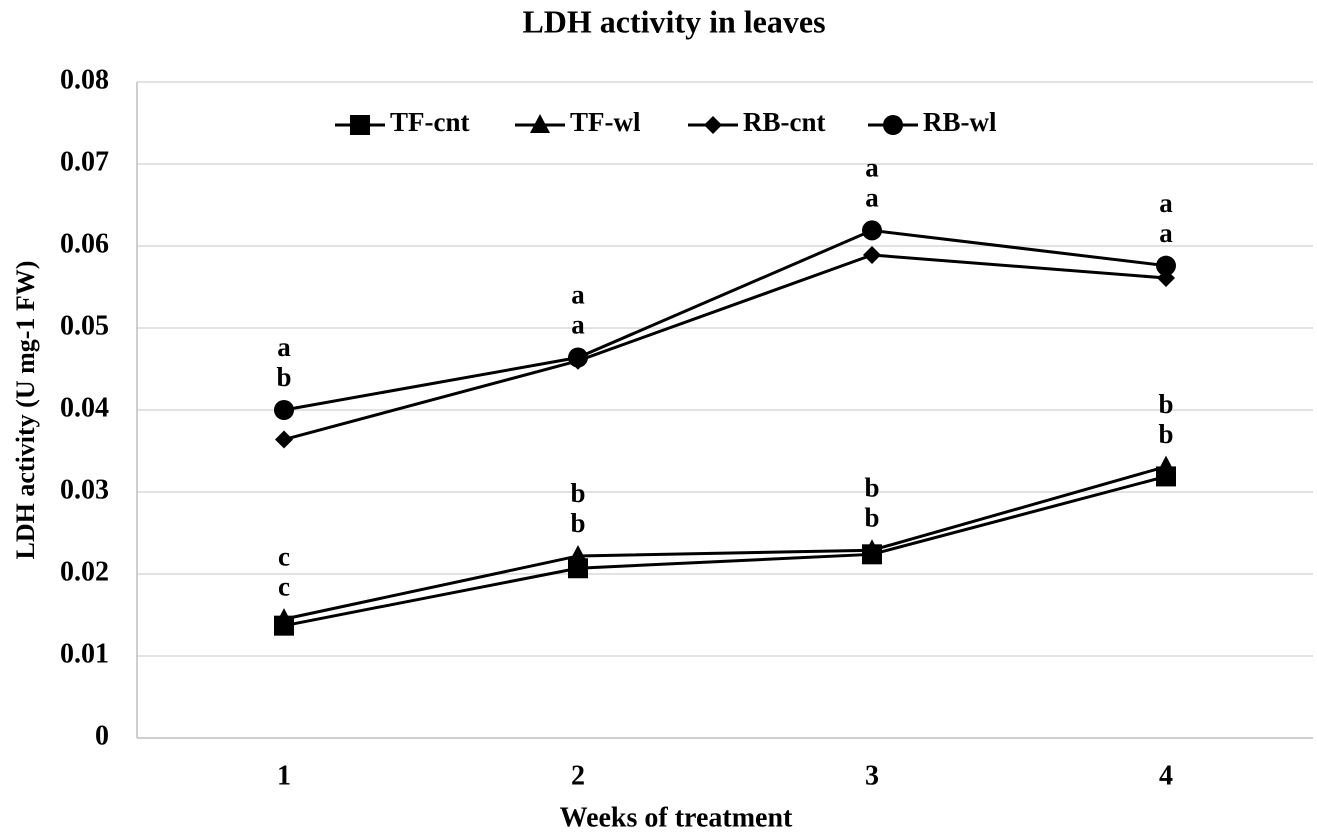 Image resolution: width=1317 pixels, height=835 pixels. I want to click on x-axis-label: Weeks of treatment, so click(676, 817).